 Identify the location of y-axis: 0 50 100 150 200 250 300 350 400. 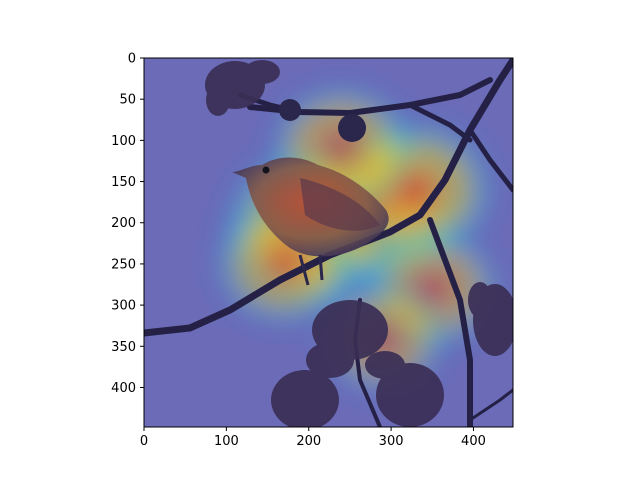
(127, 224).